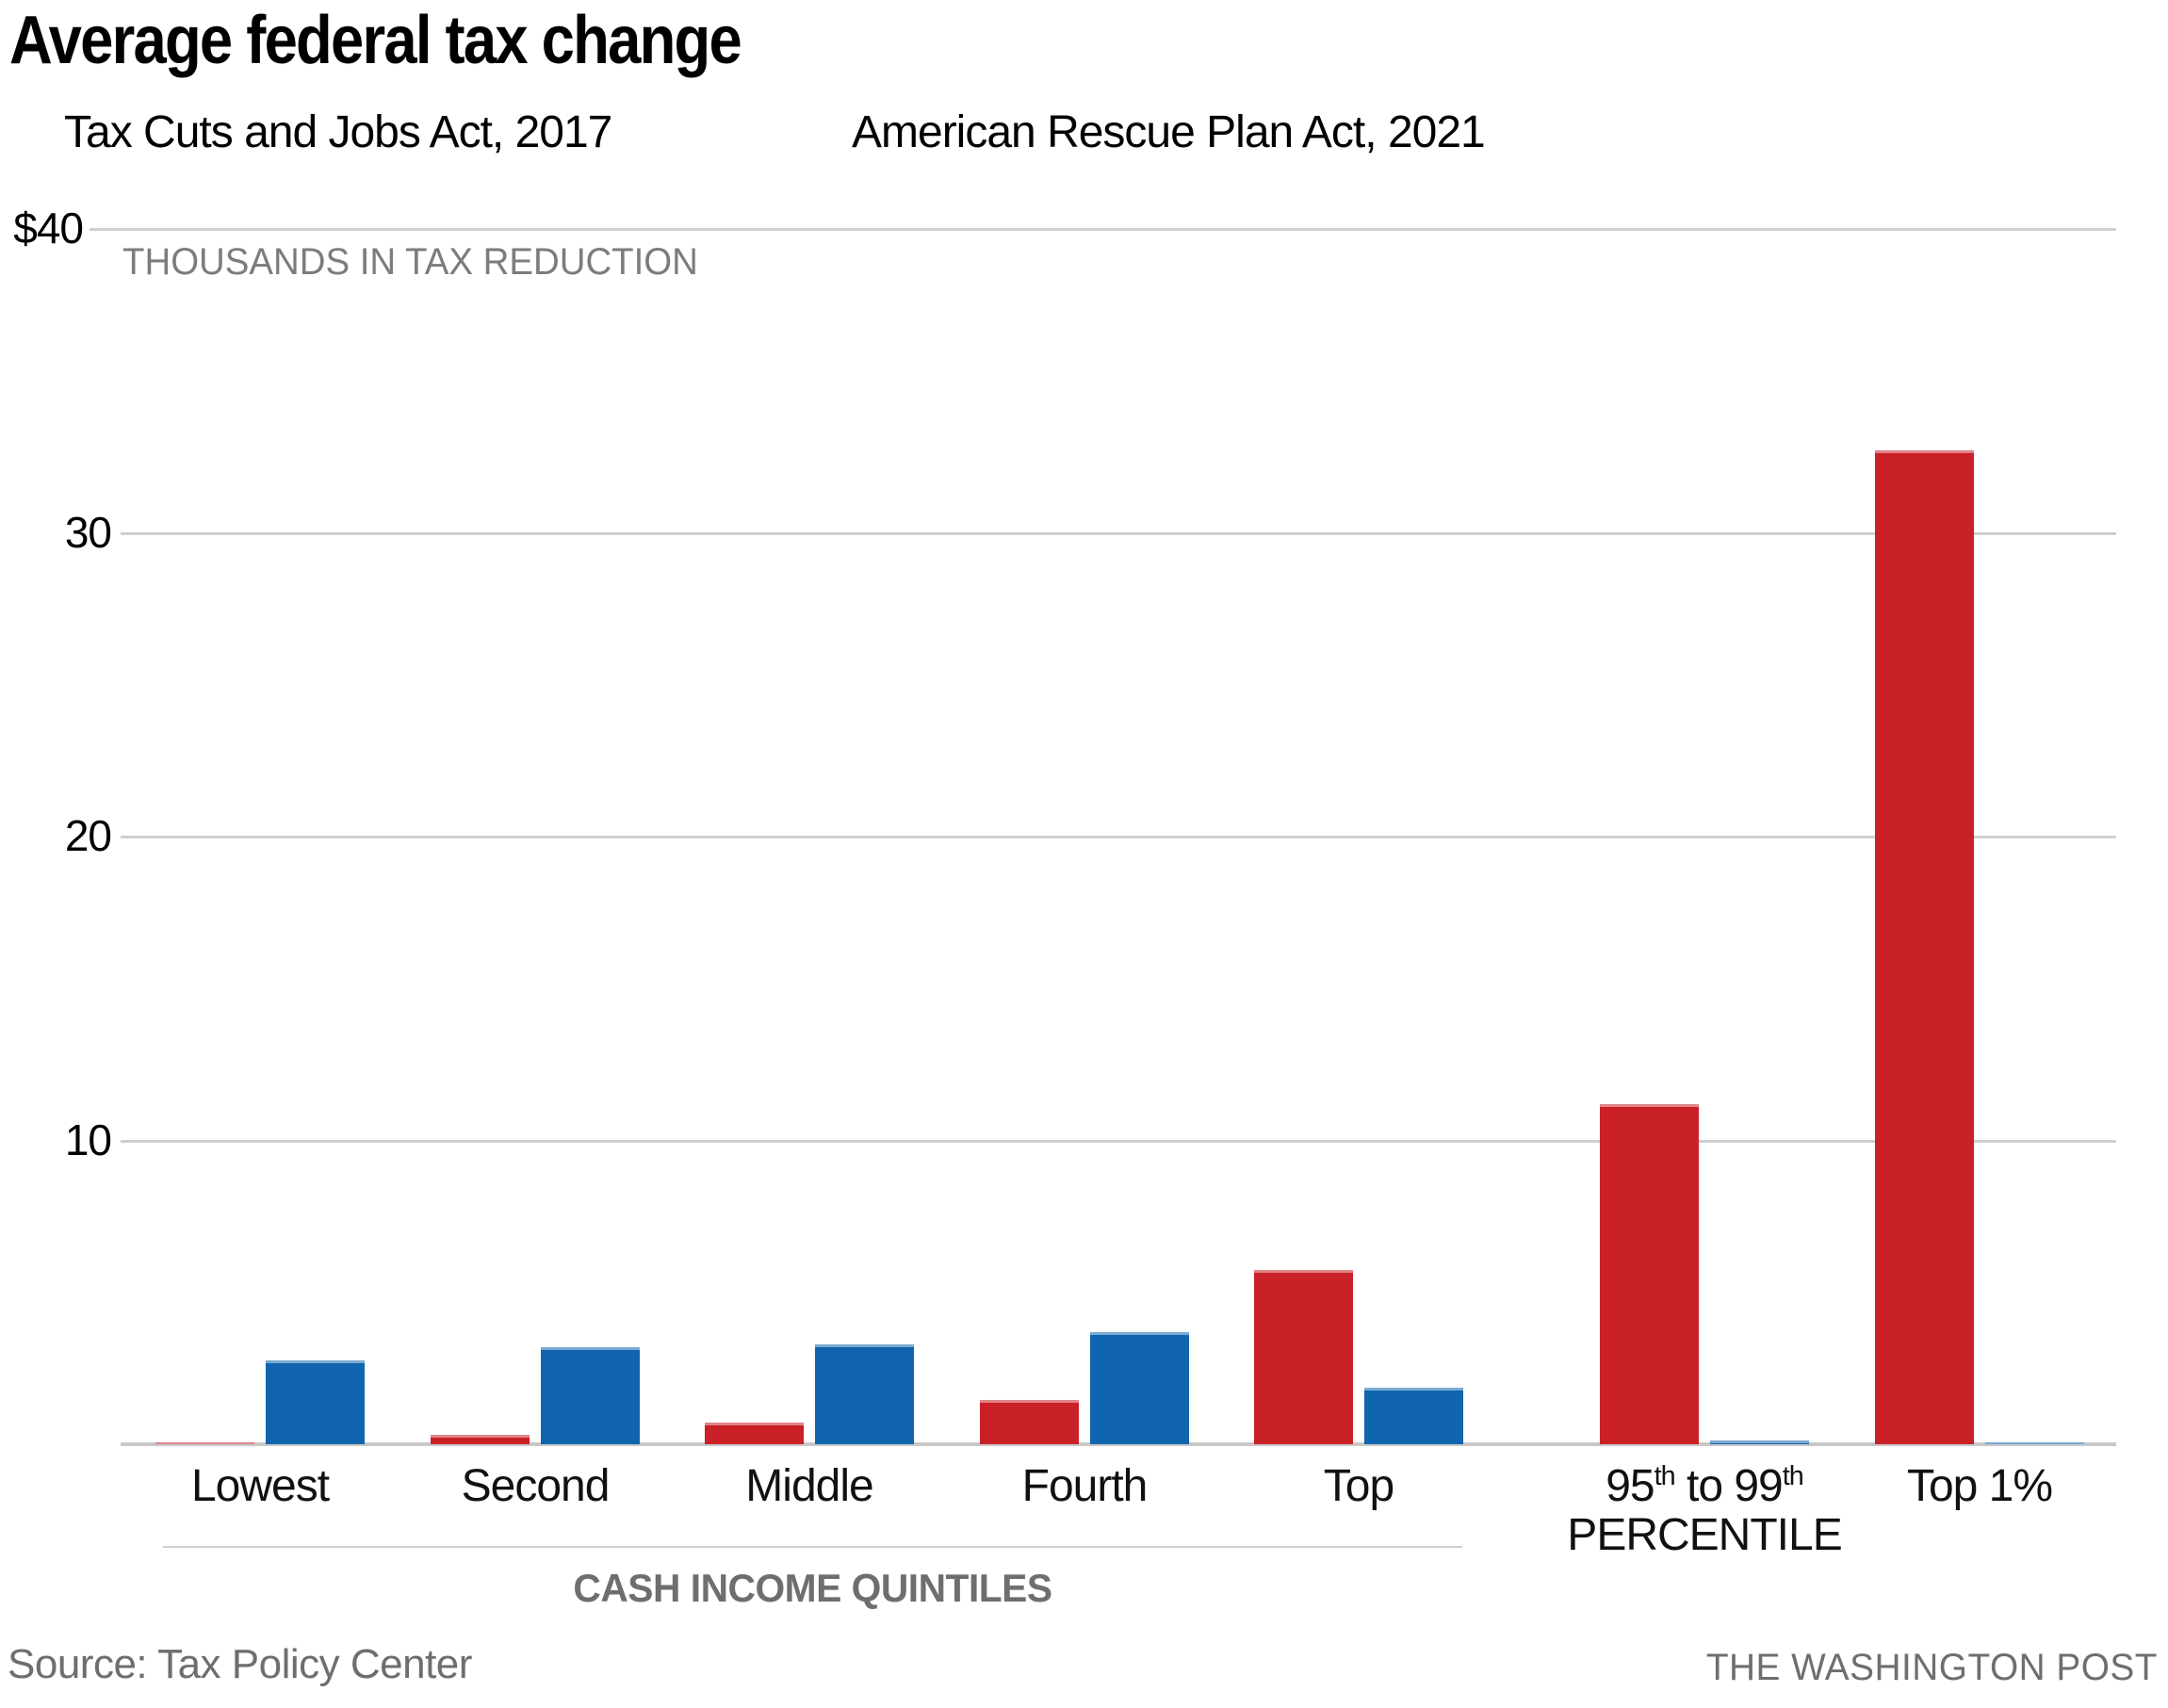 The height and width of the screenshot is (1708, 2168). I want to click on x-axis-label-3: Middle, so click(809, 1486).